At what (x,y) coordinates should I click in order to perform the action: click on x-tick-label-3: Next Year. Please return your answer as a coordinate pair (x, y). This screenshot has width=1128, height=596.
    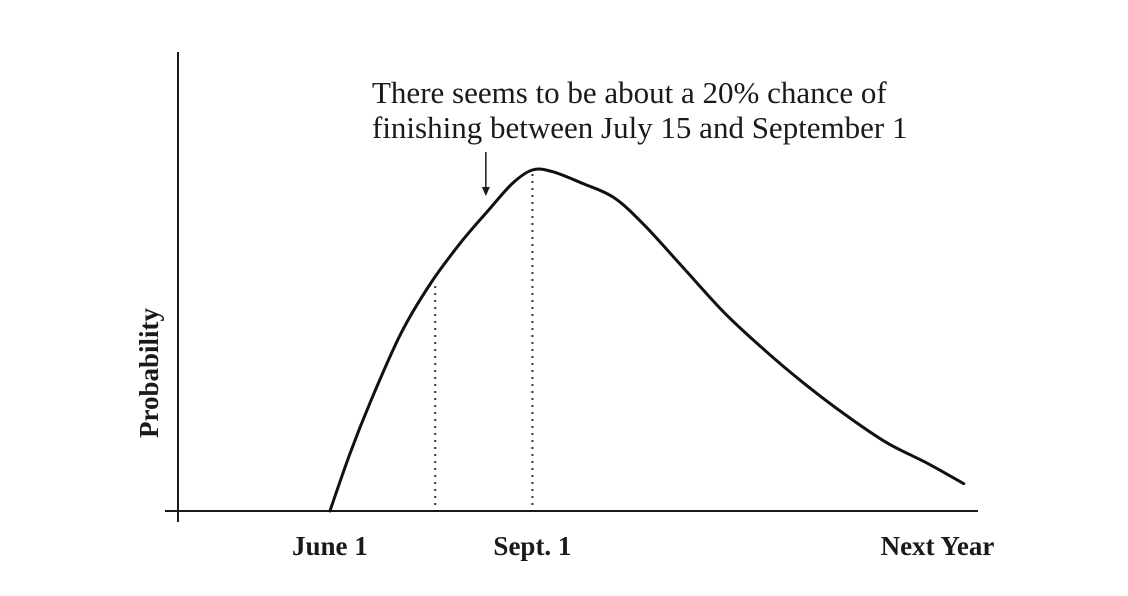
    Looking at the image, I should click on (938, 546).